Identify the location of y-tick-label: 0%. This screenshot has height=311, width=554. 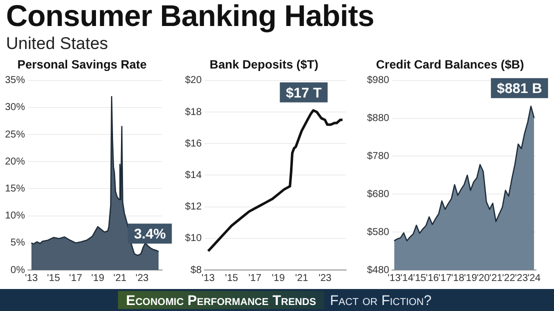
(18, 270).